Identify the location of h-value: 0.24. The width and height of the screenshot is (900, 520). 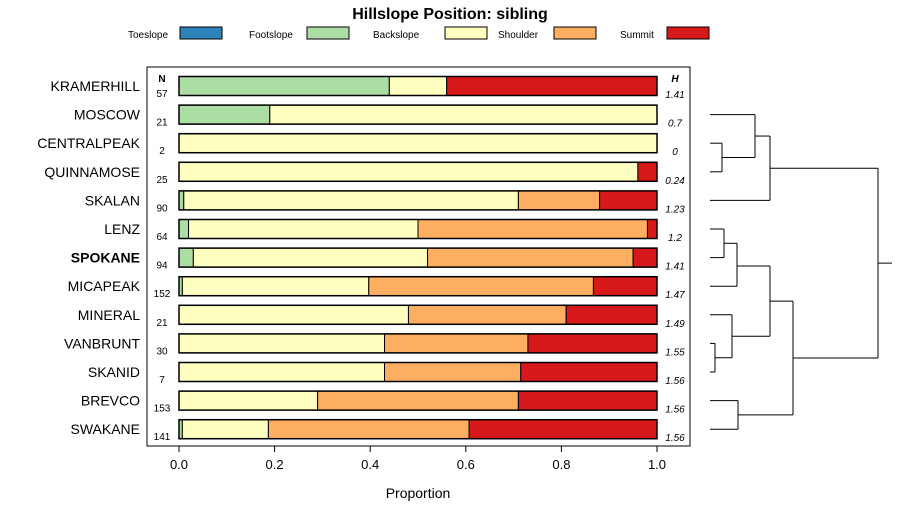
(675, 181).